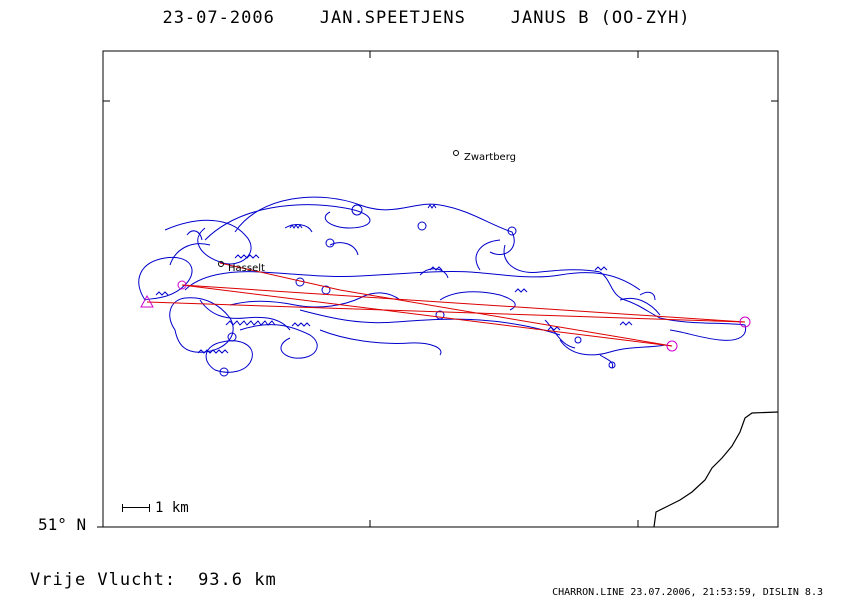  Describe the element at coordinates (456, 153) in the screenshot. I see `place-marker-zwartberg` at that location.